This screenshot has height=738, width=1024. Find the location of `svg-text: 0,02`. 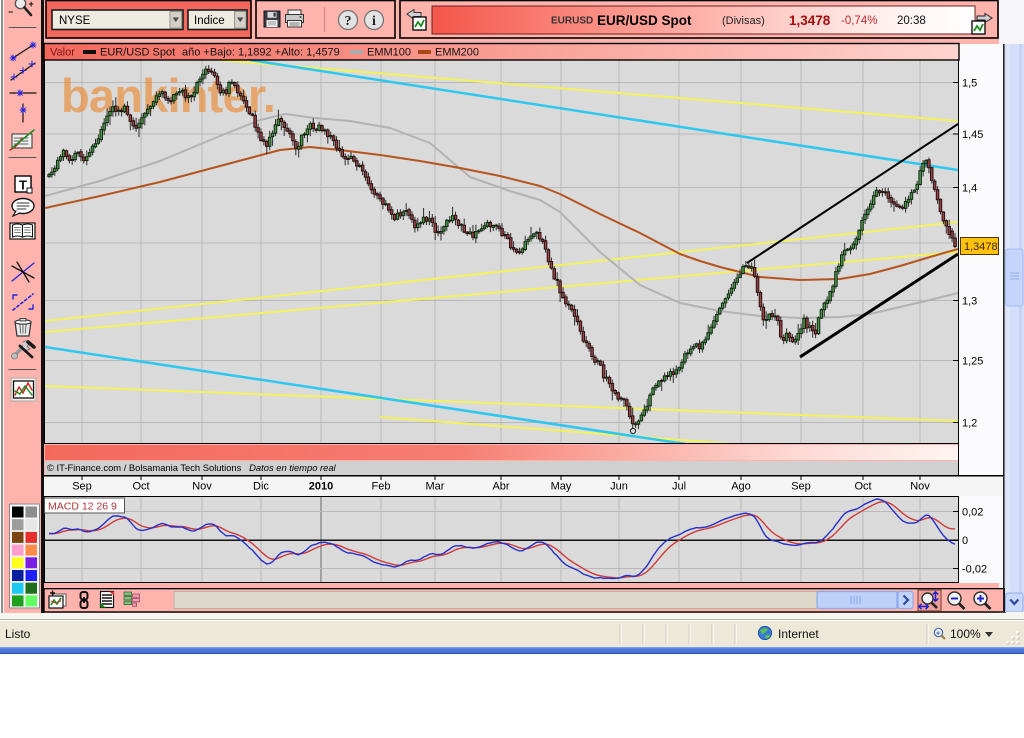

svg-text: 0,02 is located at coordinates (972, 513).